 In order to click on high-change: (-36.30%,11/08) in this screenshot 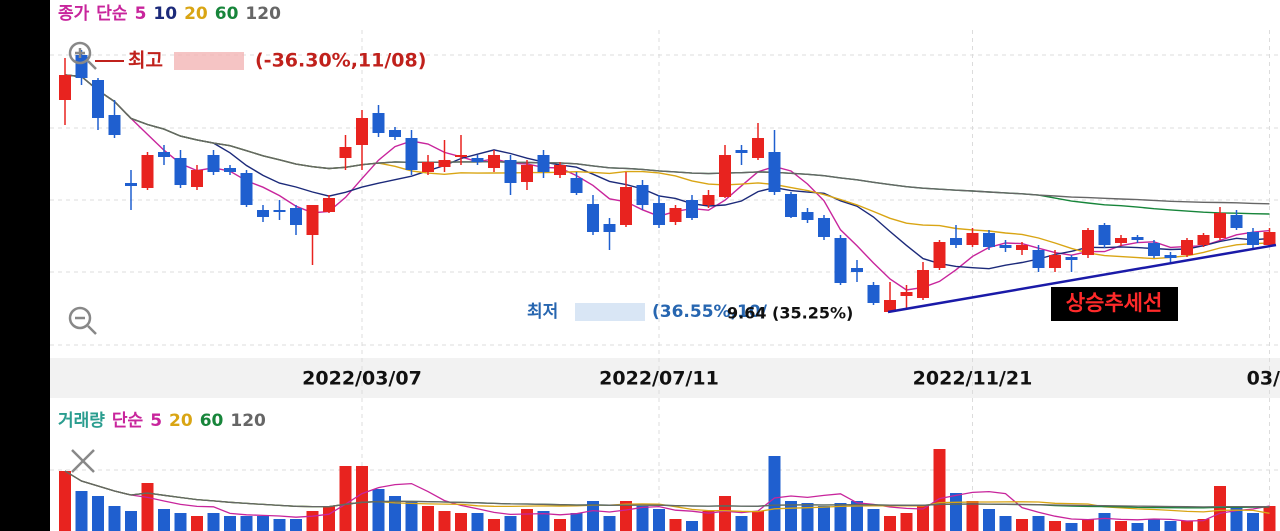, I will do `click(340, 61)`.